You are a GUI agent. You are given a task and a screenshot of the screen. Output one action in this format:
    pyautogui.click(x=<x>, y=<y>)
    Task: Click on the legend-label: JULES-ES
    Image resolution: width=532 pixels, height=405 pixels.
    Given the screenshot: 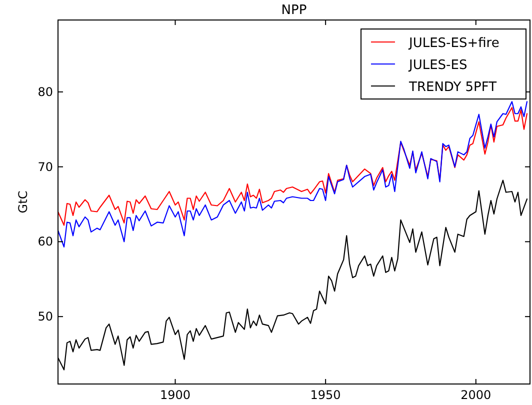 What is the action you would take?
    pyautogui.click(x=438, y=65)
    